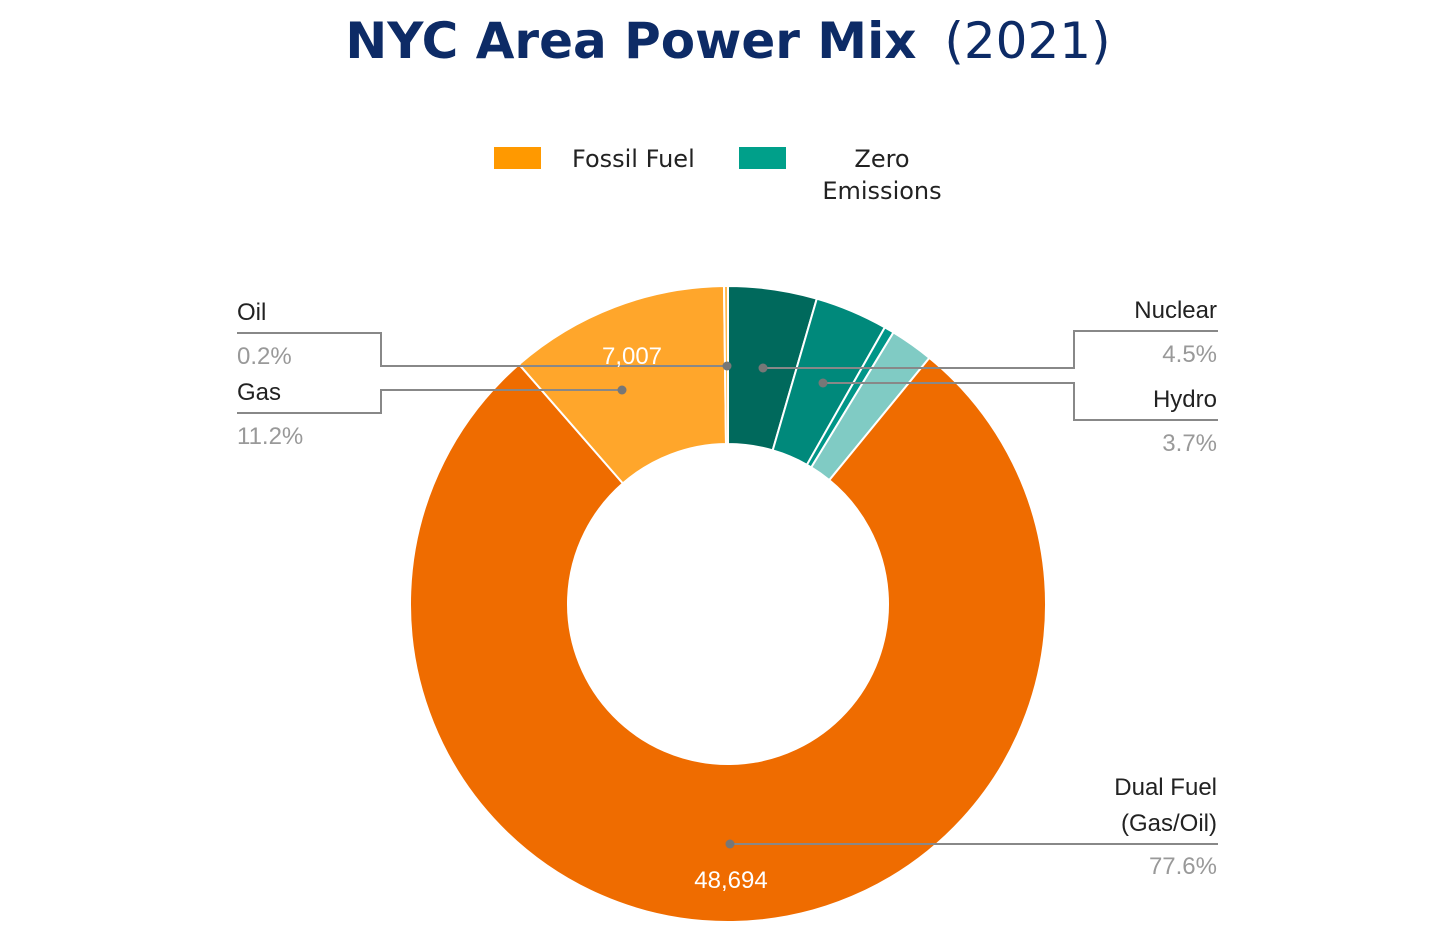  What do you see at coordinates (990, 349) in the screenshot?
I see `leader-line-nuclear` at bounding box center [990, 349].